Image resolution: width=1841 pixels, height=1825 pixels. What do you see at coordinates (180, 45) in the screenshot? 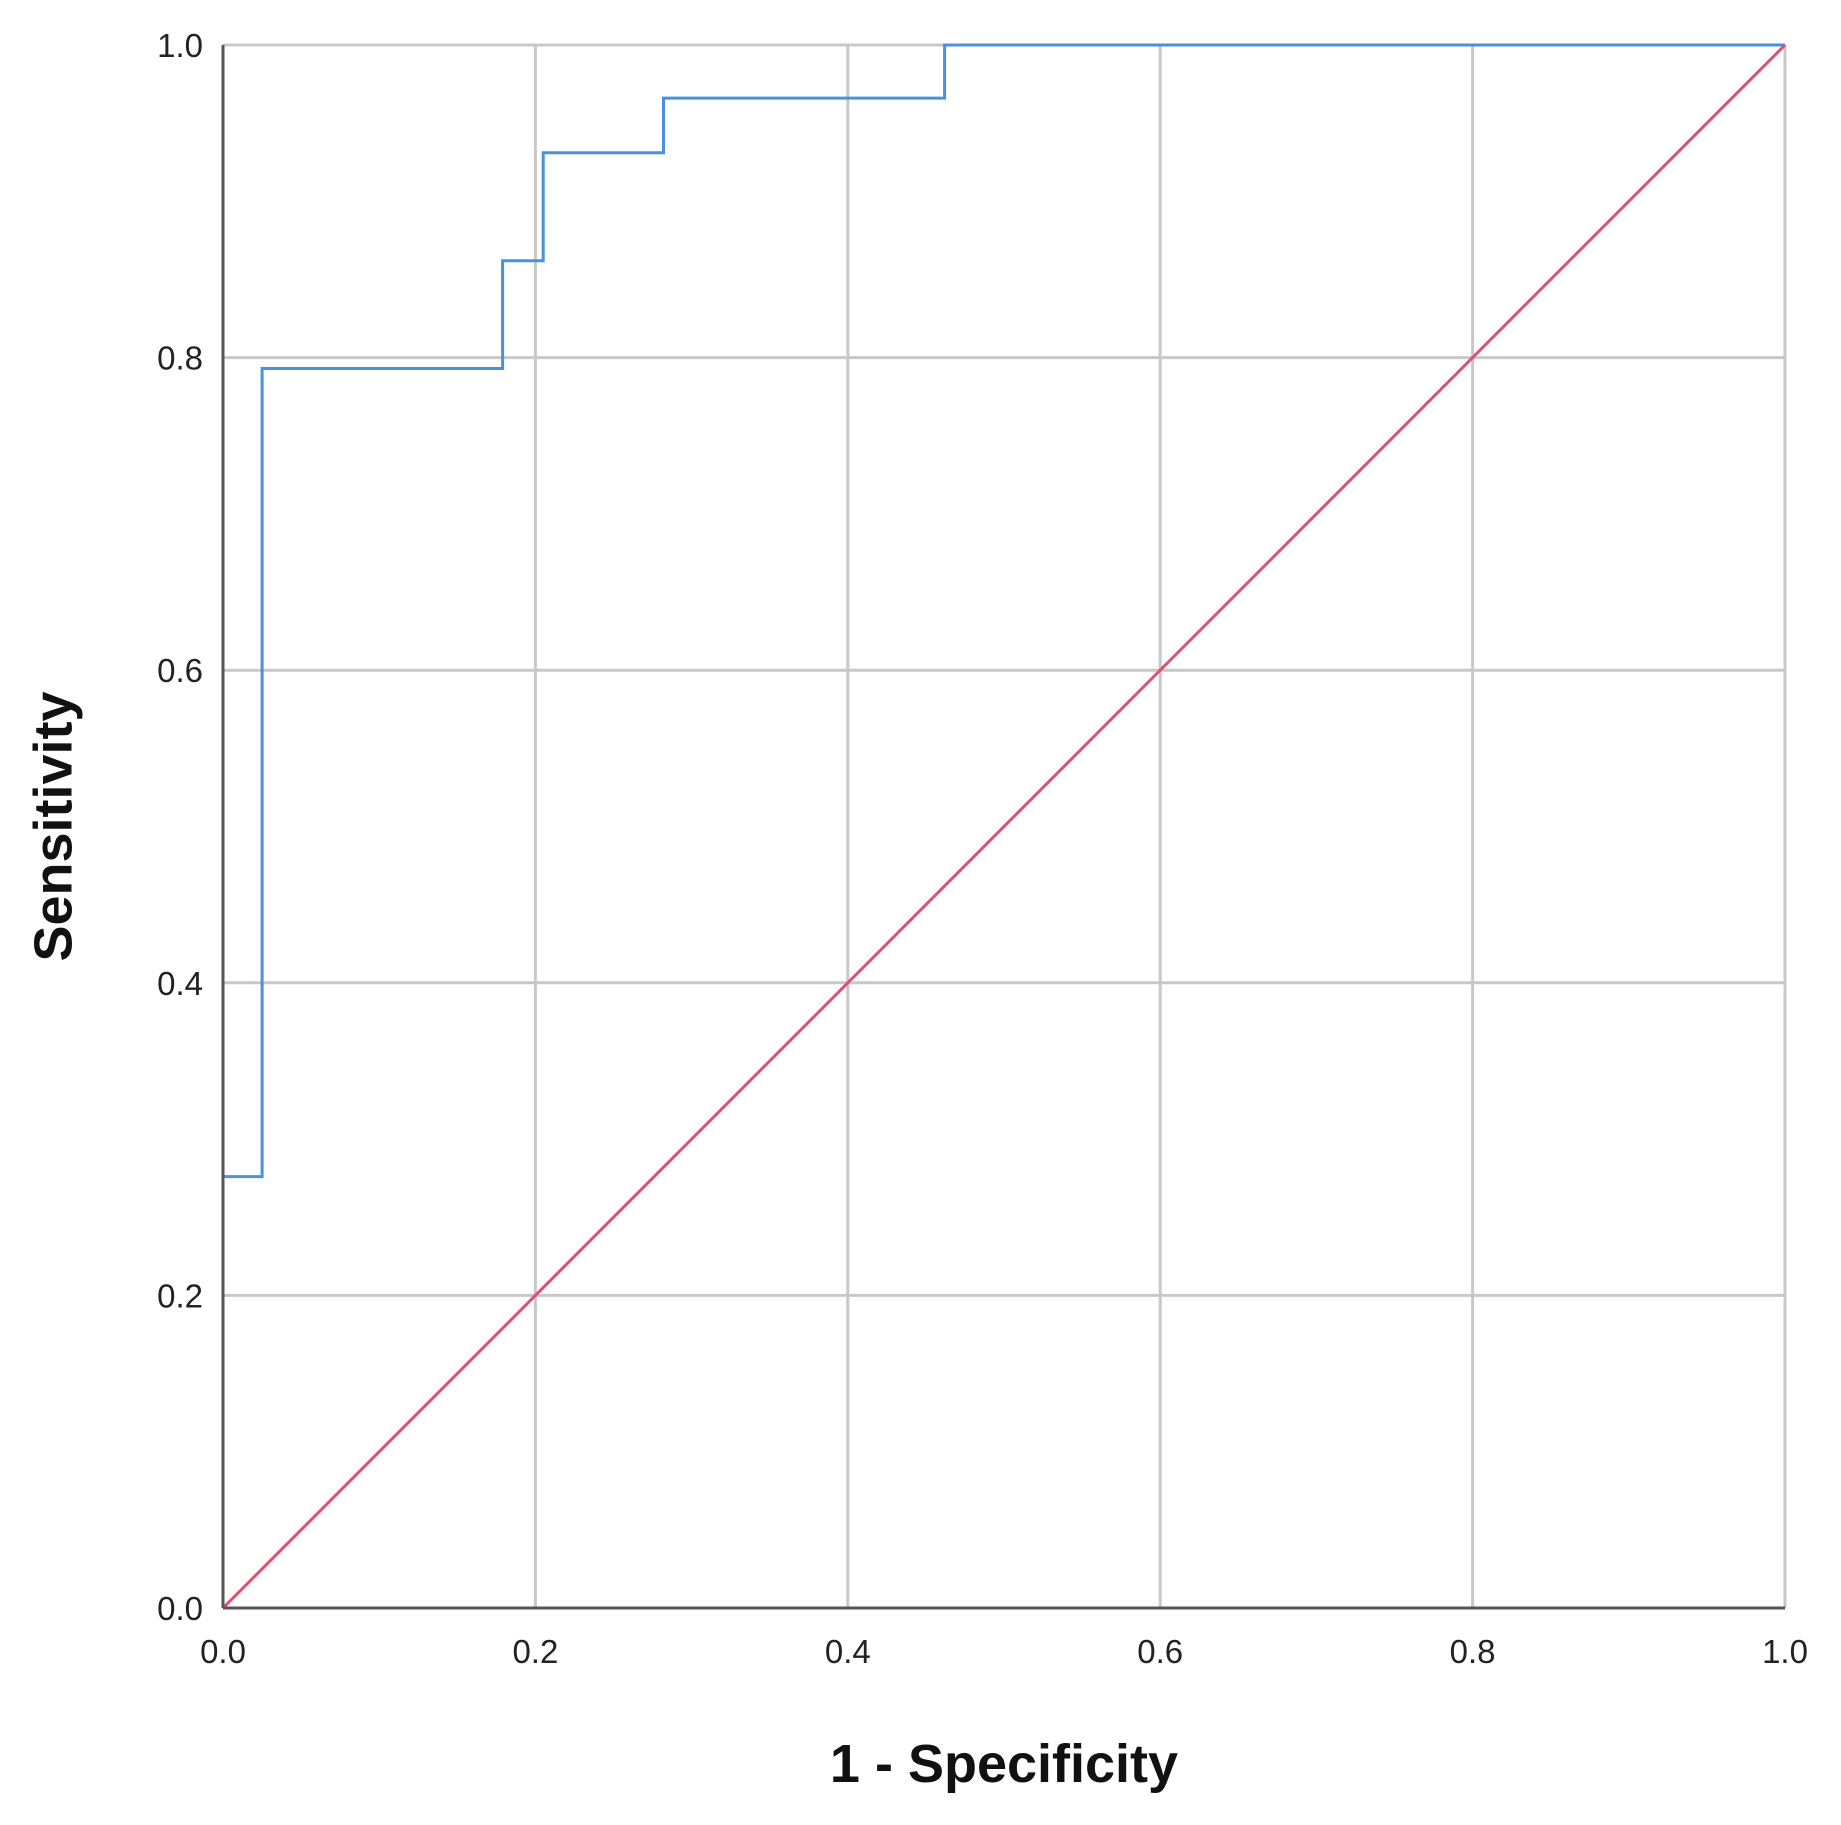
I see `y-tick-label-5: 1.0` at bounding box center [180, 45].